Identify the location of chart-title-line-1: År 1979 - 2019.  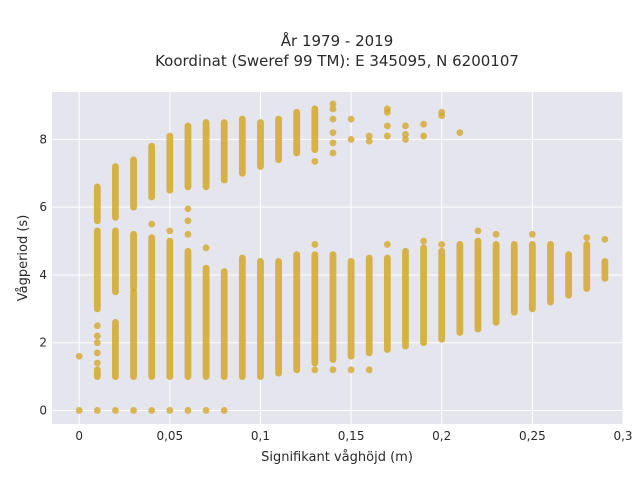
(337, 40).